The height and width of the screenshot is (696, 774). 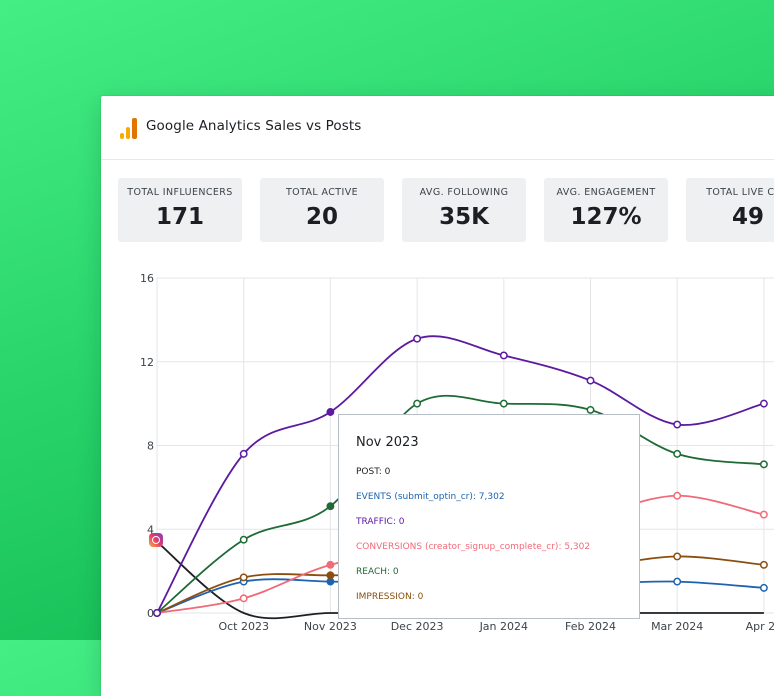 What do you see at coordinates (254, 126) in the screenshot?
I see `page-title: Google Analytics Sales vs Posts` at bounding box center [254, 126].